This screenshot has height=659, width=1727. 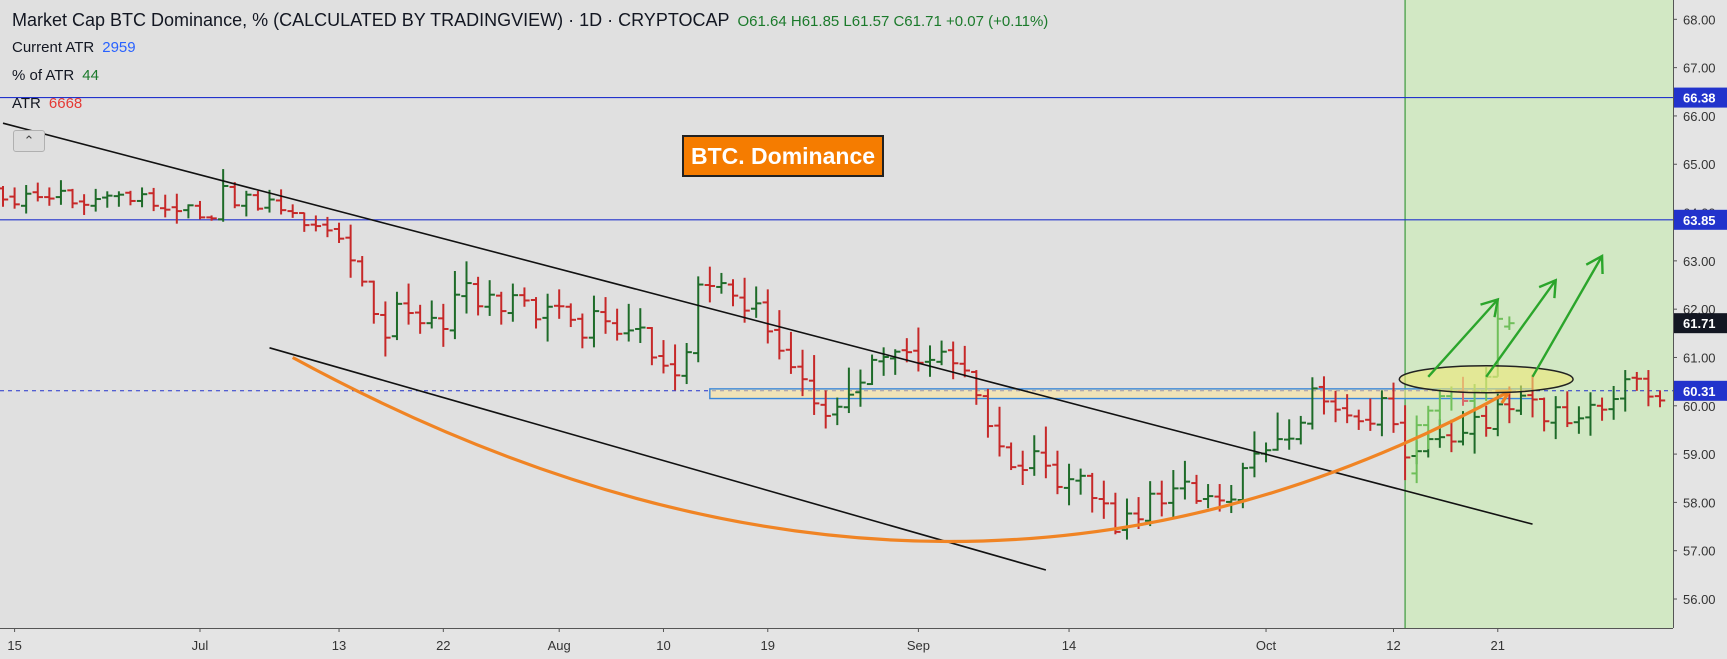 I want to click on indicator-row-percent-atr: % of ATR 44, so click(x=530, y=77).